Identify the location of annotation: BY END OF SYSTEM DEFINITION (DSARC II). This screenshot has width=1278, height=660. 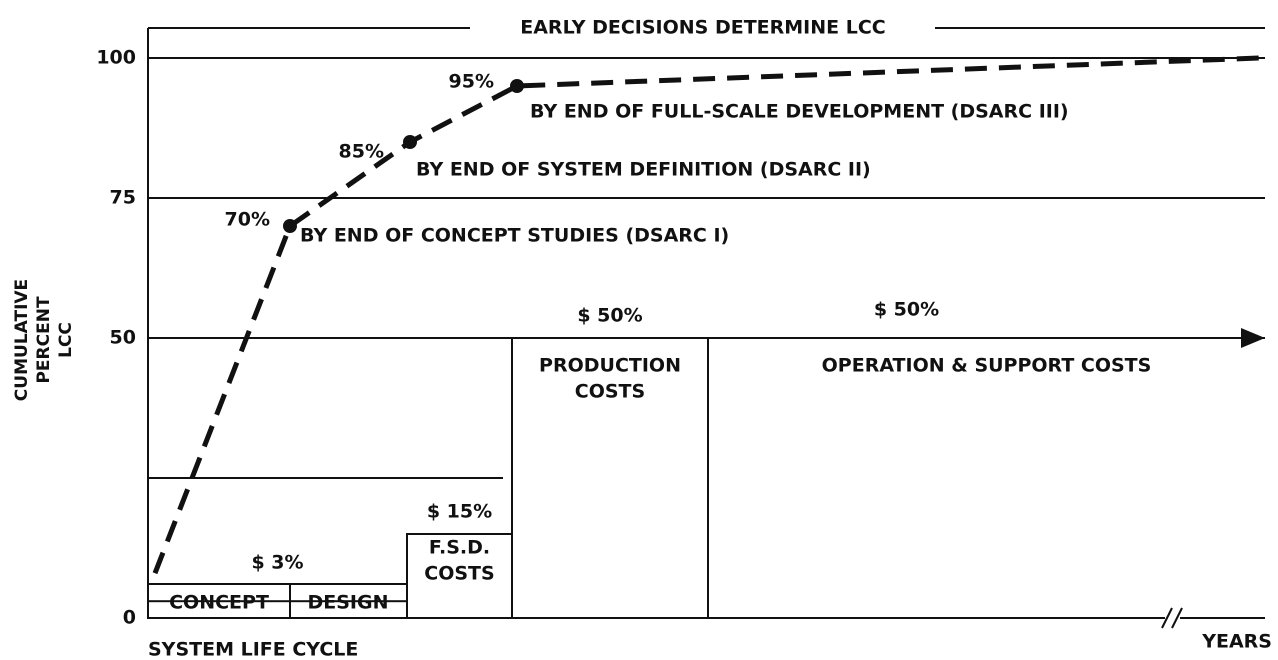
(643, 170).